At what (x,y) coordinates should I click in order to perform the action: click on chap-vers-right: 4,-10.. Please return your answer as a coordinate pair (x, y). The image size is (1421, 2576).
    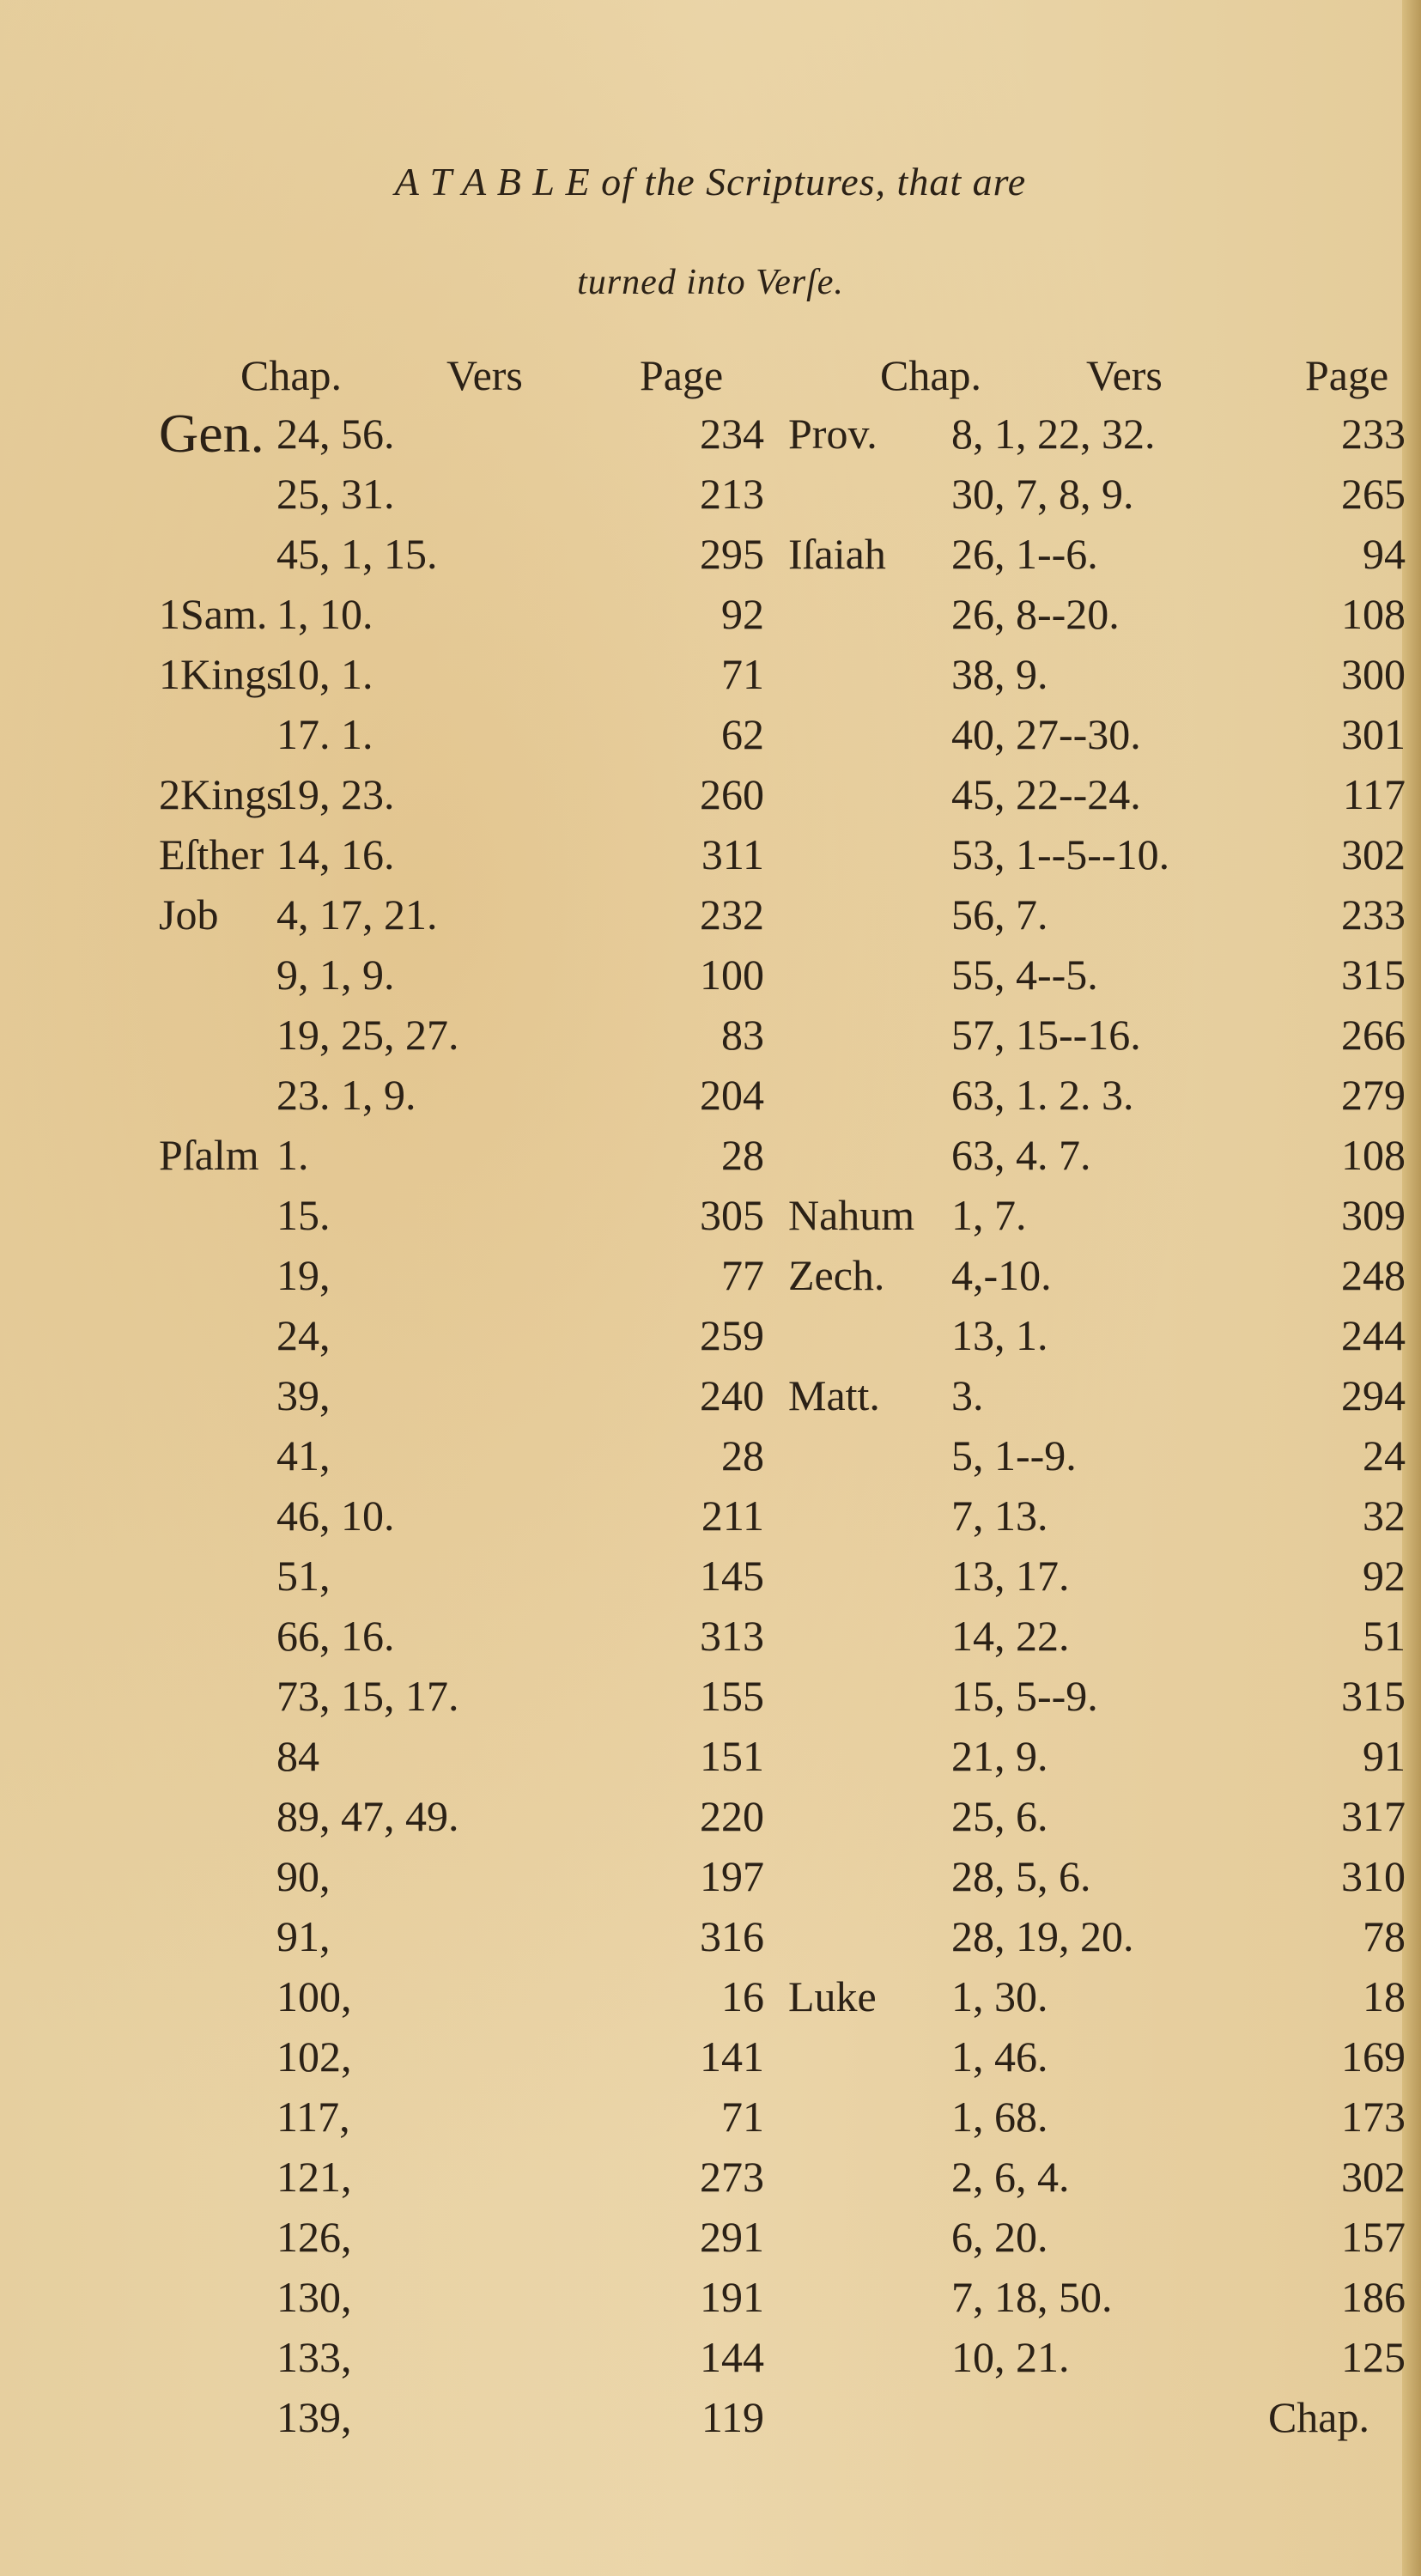
    Looking at the image, I should click on (1002, 1275).